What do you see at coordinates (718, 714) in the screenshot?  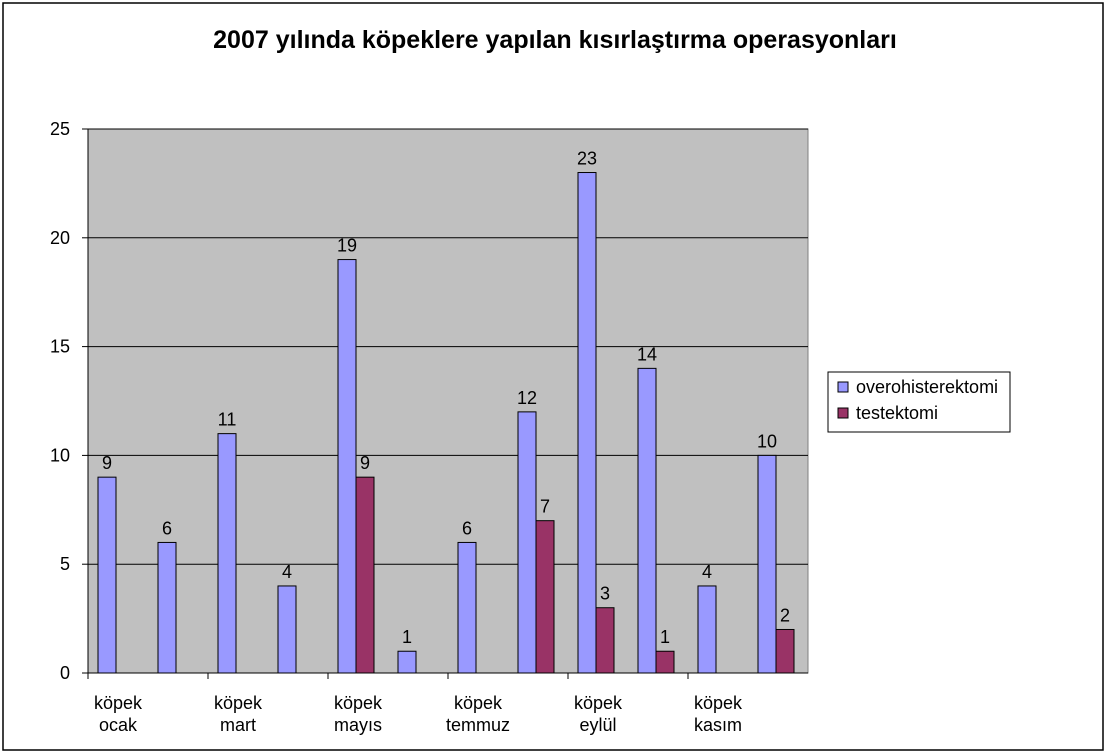 I see `x-tick-label: köpek kasım` at bounding box center [718, 714].